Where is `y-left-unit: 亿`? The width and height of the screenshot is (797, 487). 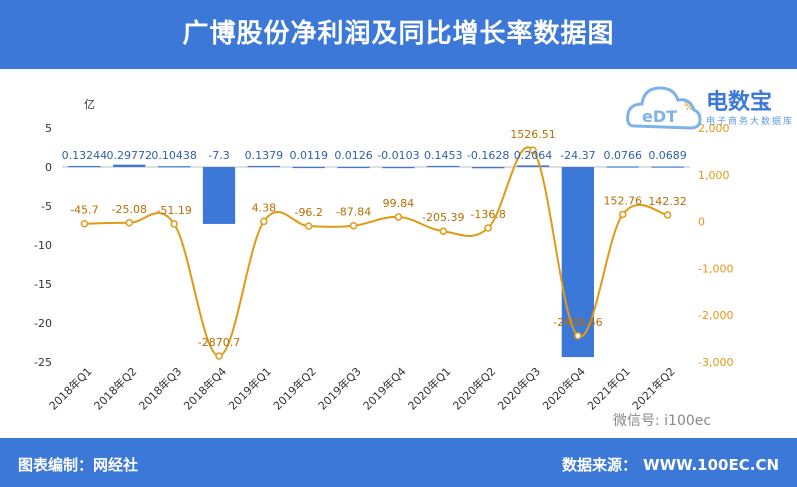 y-left-unit: 亿 is located at coordinates (89, 104).